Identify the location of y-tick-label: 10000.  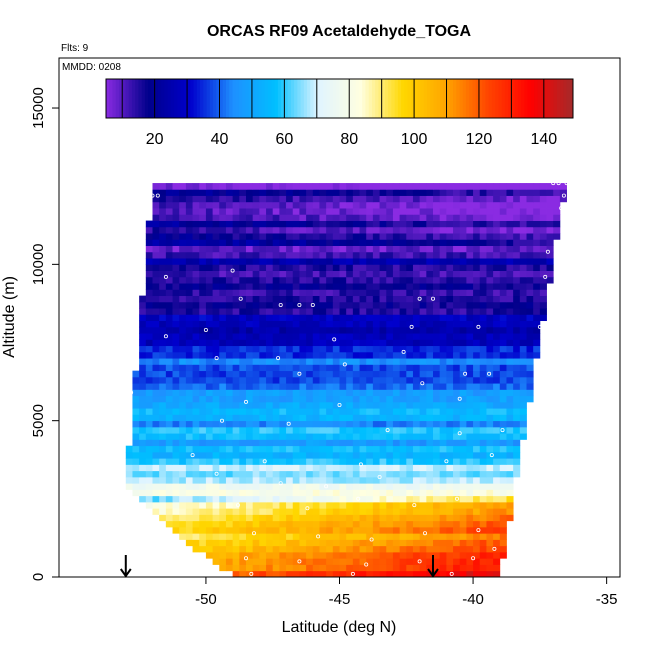
(38, 264).